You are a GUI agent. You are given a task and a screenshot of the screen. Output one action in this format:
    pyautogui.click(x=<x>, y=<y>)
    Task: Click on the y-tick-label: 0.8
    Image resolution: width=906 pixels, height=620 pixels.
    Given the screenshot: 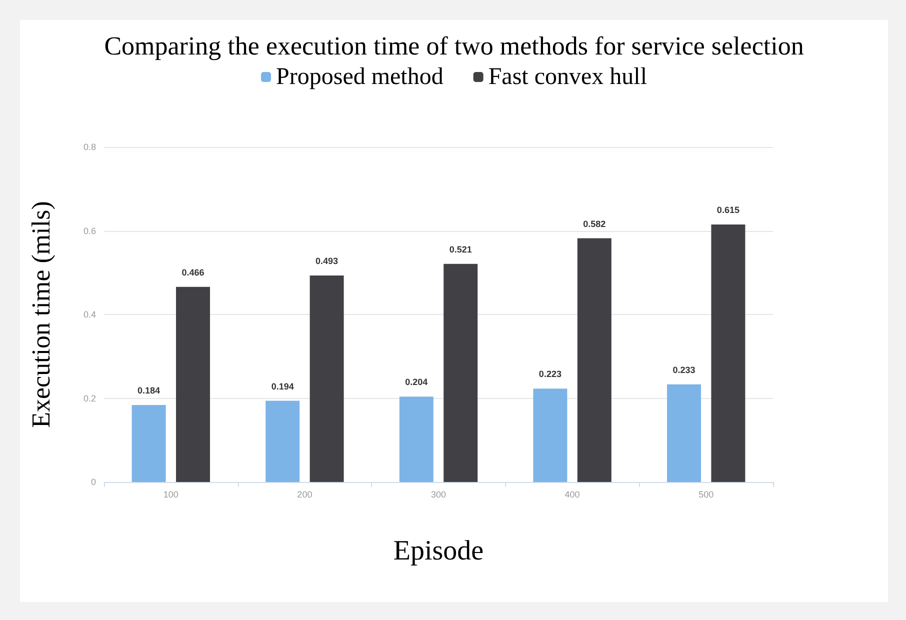 What is the action you would take?
    pyautogui.click(x=89, y=147)
    